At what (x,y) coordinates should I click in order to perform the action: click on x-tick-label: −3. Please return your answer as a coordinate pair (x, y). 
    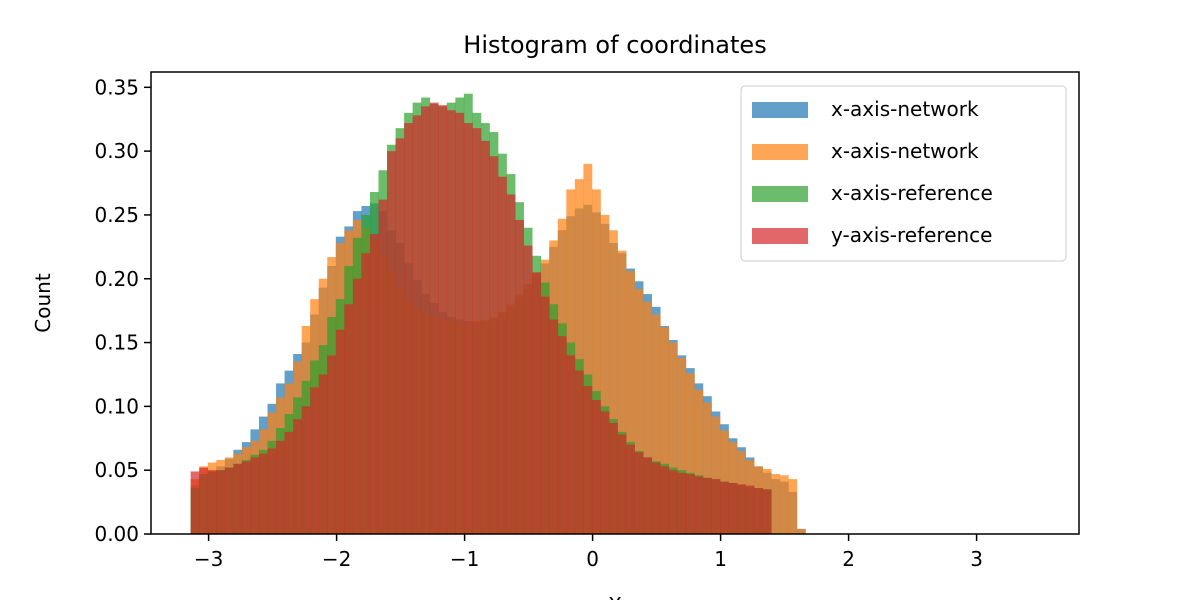
    Looking at the image, I should click on (208, 559).